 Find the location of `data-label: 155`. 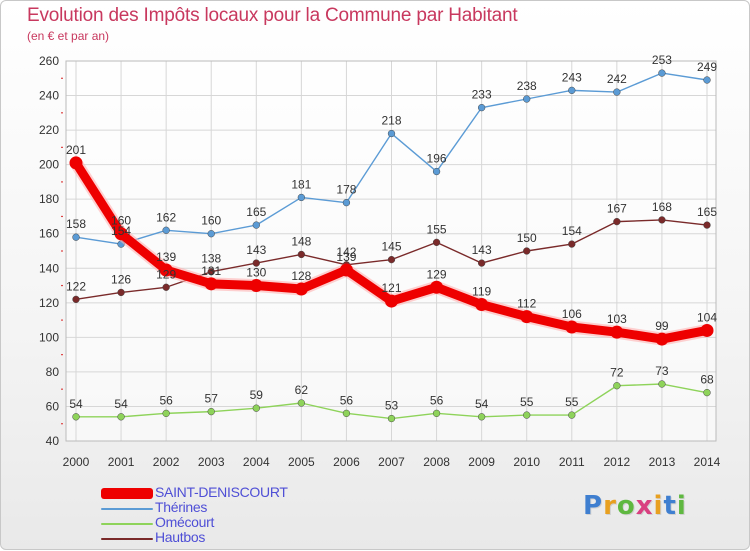

data-label: 155 is located at coordinates (437, 229).